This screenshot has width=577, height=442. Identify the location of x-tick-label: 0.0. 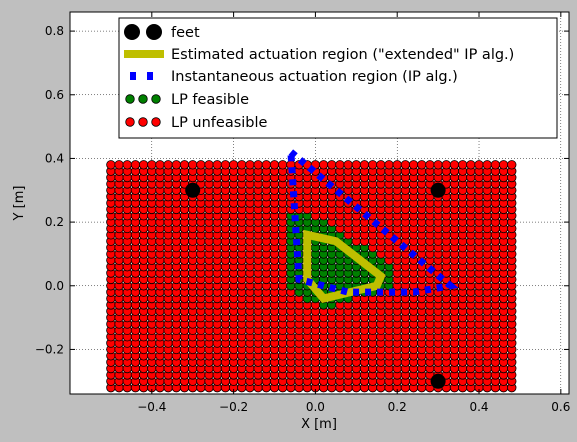
(315, 407).